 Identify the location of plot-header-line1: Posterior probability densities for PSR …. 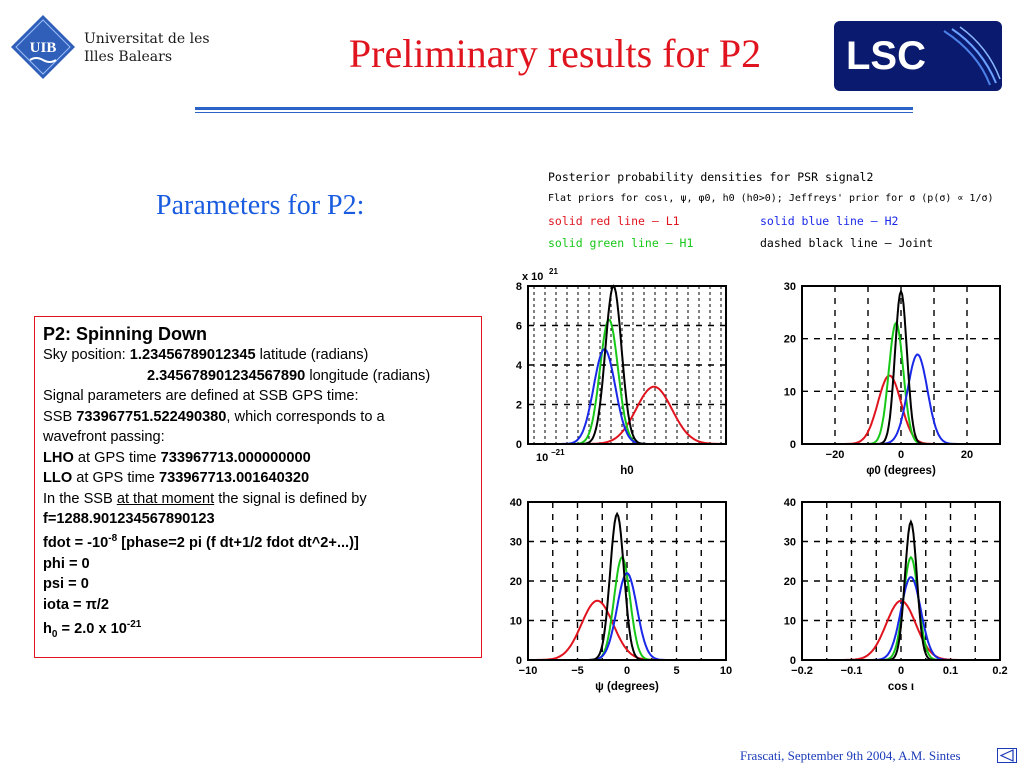
(711, 177).